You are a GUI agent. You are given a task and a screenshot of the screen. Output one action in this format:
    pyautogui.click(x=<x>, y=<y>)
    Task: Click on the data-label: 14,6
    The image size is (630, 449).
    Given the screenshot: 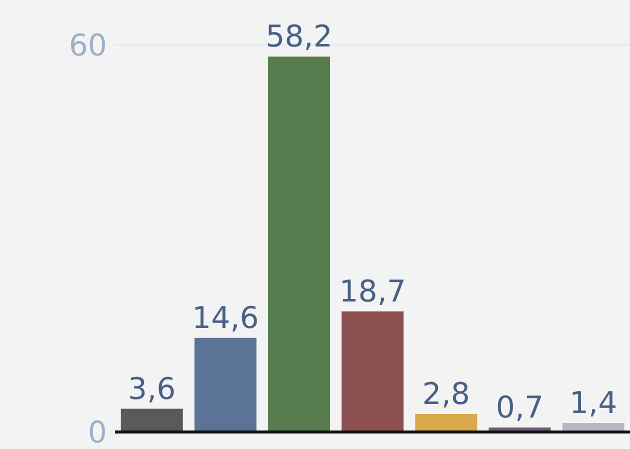 What is the action you would take?
    pyautogui.click(x=225, y=318)
    